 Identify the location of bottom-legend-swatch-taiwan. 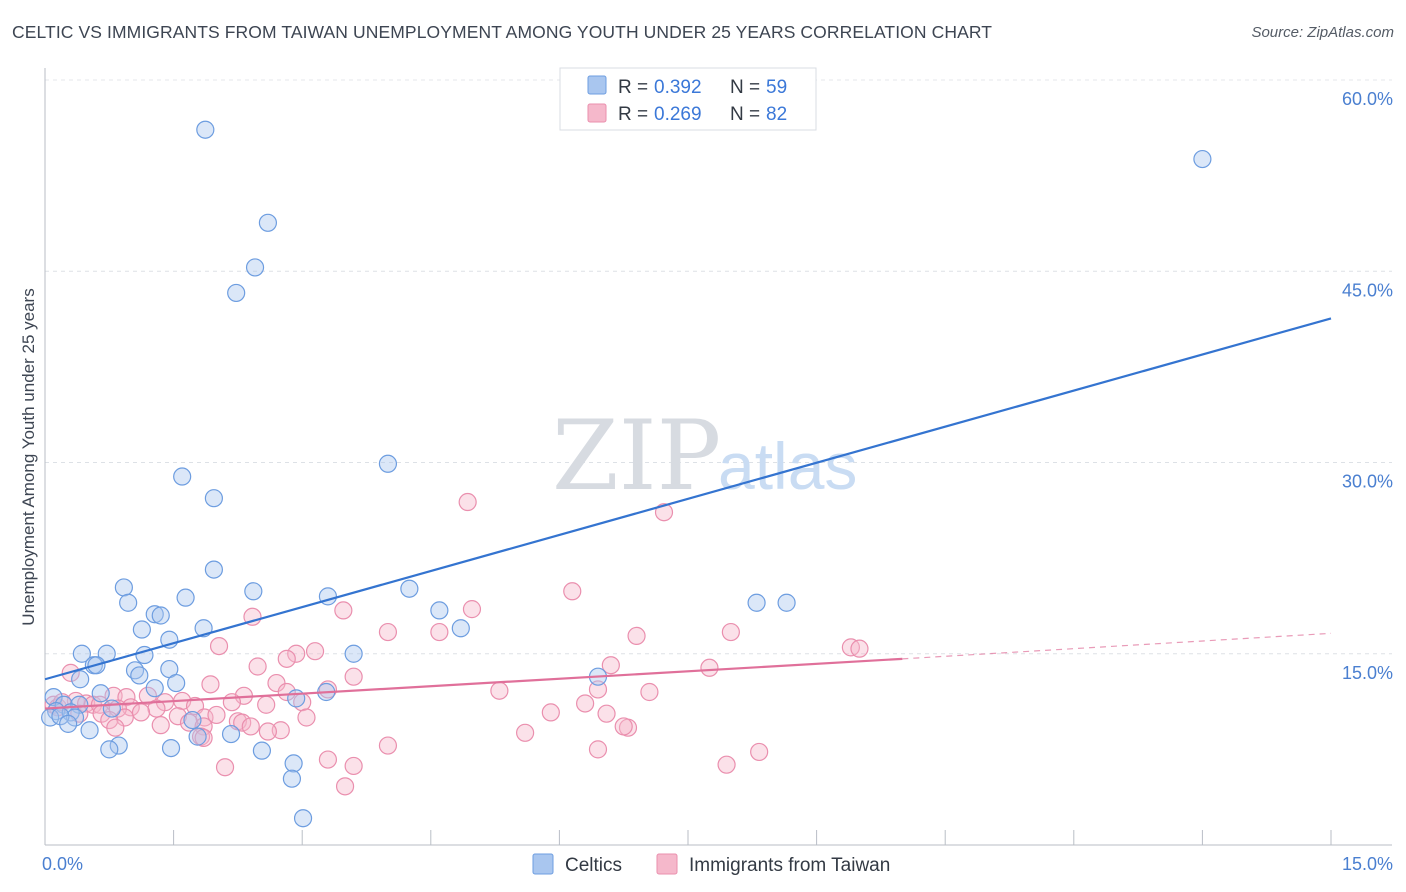
(667, 864).